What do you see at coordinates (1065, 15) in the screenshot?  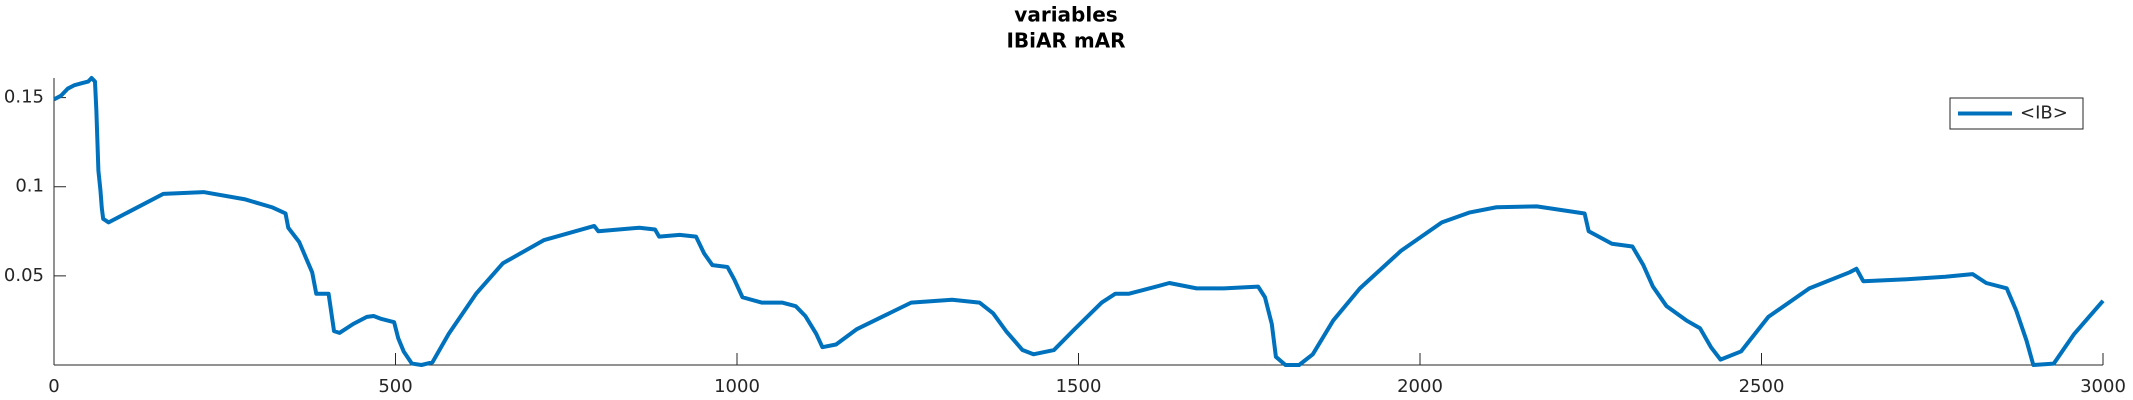 I see `chart-title: variables` at bounding box center [1065, 15].